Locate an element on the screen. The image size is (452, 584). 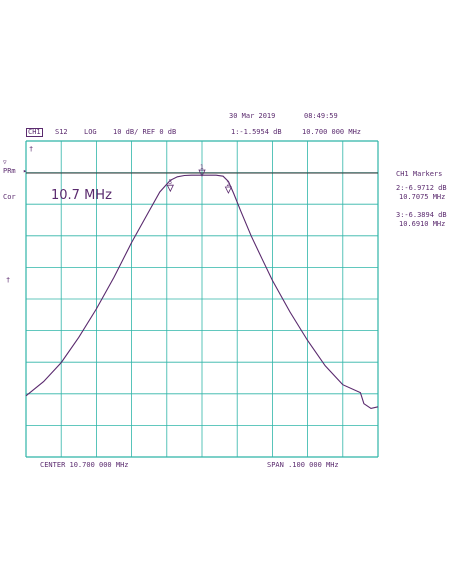
marker-2-icon is located at coordinates (228, 190).